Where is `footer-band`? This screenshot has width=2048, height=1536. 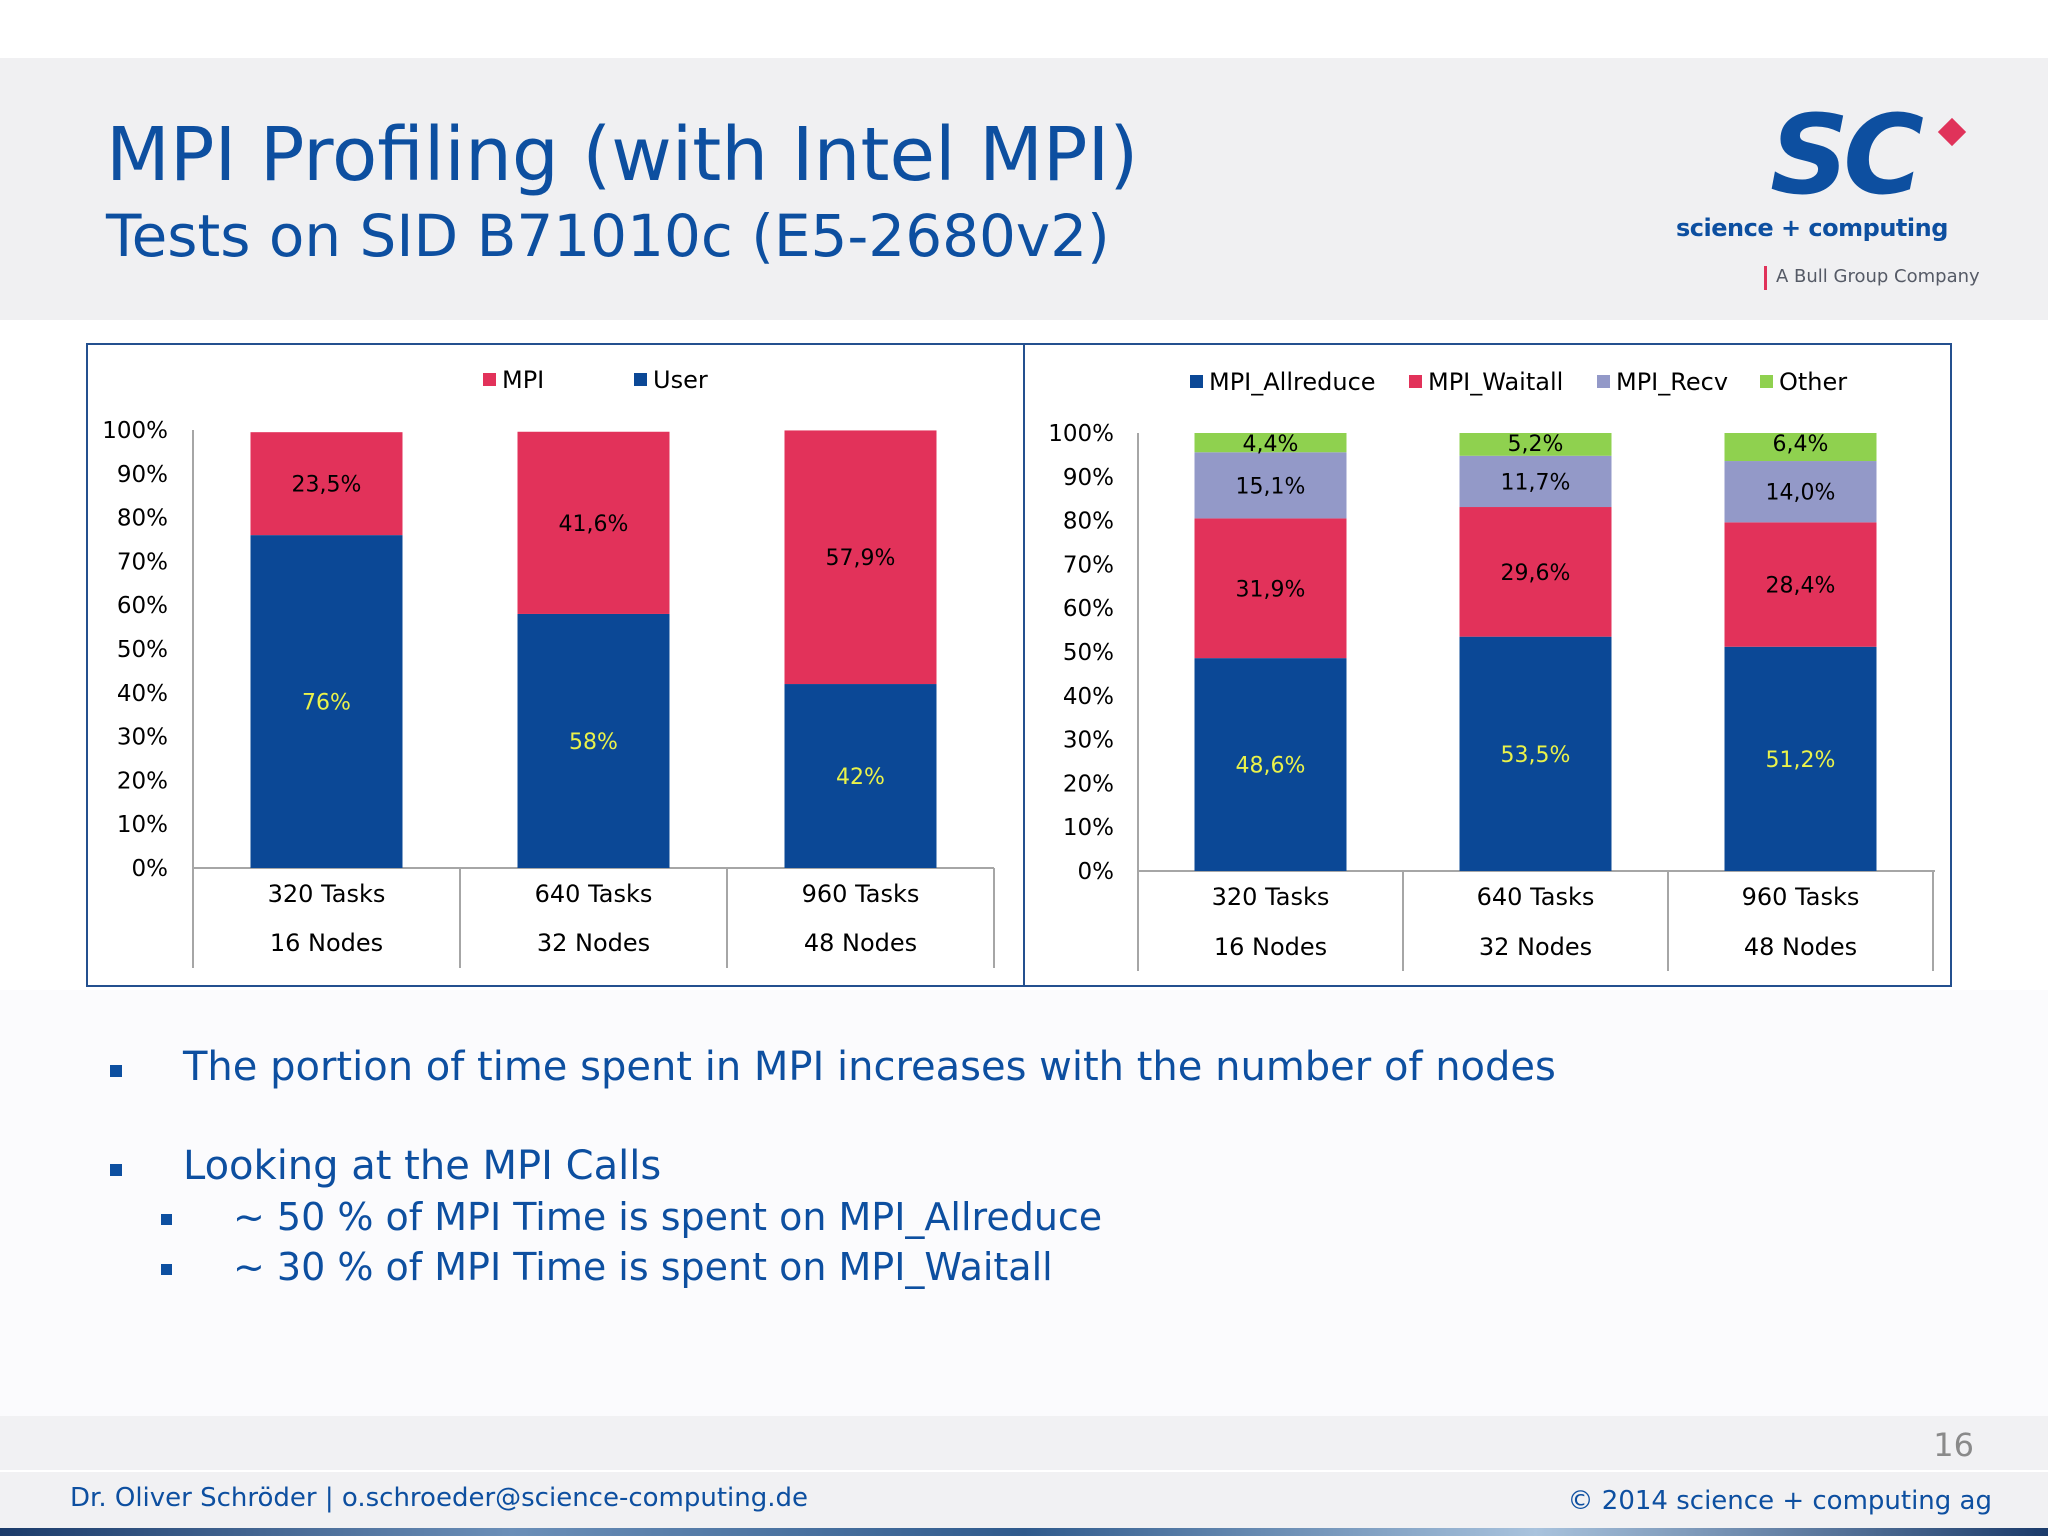
footer-band is located at coordinates (1024, 1472).